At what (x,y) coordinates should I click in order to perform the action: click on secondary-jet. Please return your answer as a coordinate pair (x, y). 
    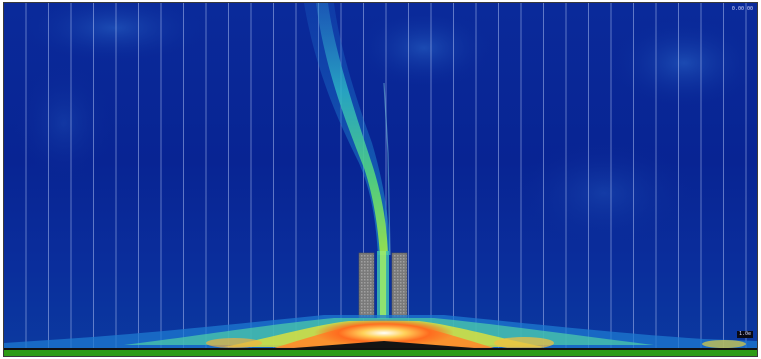
    Looking at the image, I should click on (387, 169).